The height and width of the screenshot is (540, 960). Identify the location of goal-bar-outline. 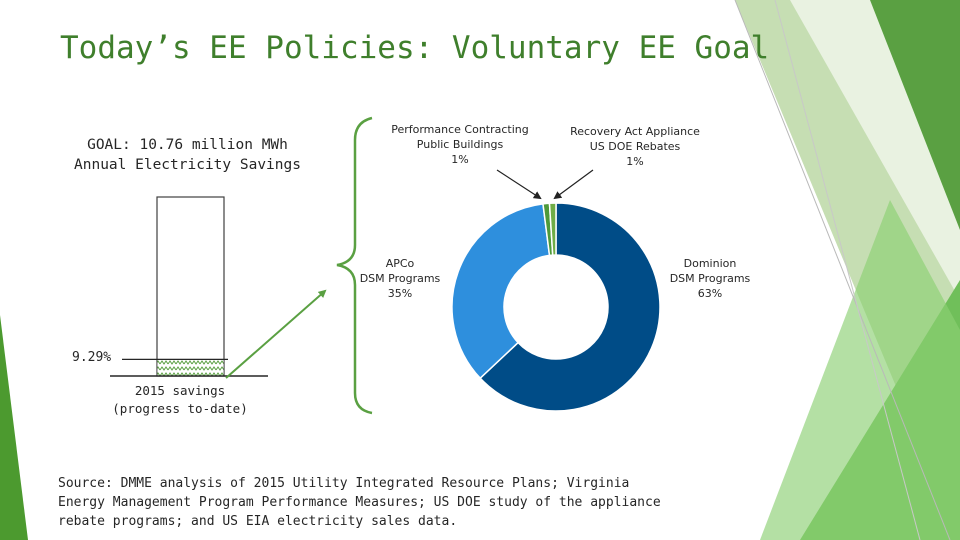
(190, 286).